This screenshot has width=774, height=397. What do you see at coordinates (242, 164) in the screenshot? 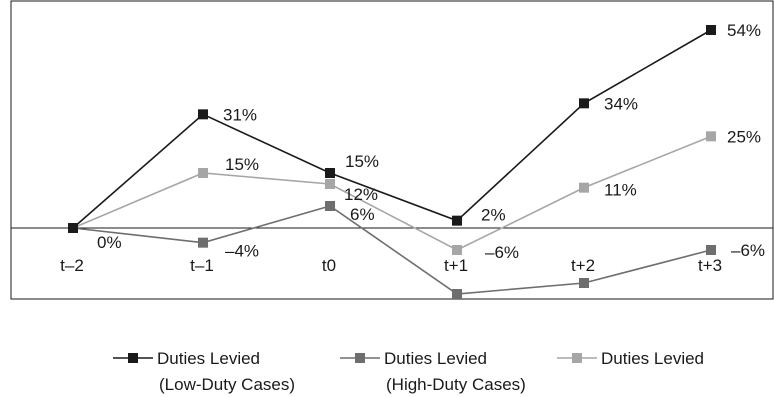
I see `series-3-data-label: 15%` at bounding box center [242, 164].